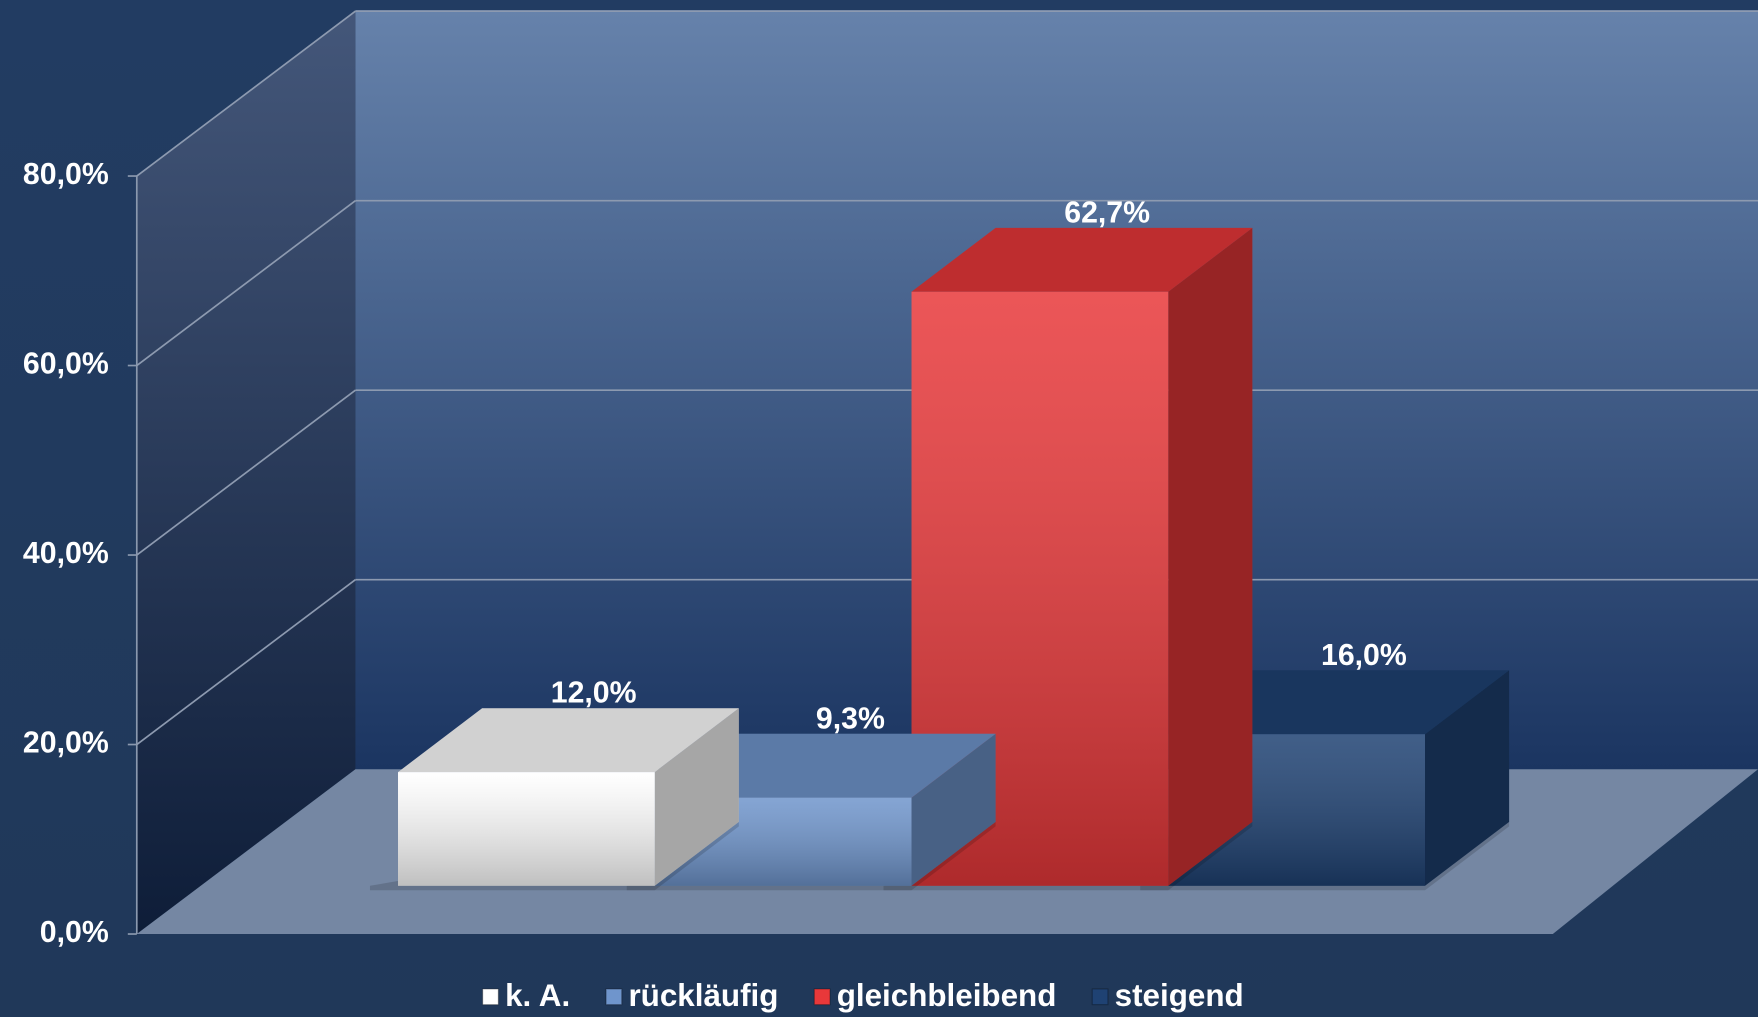  What do you see at coordinates (1107, 212) in the screenshot?
I see `data-label: 62,7%` at bounding box center [1107, 212].